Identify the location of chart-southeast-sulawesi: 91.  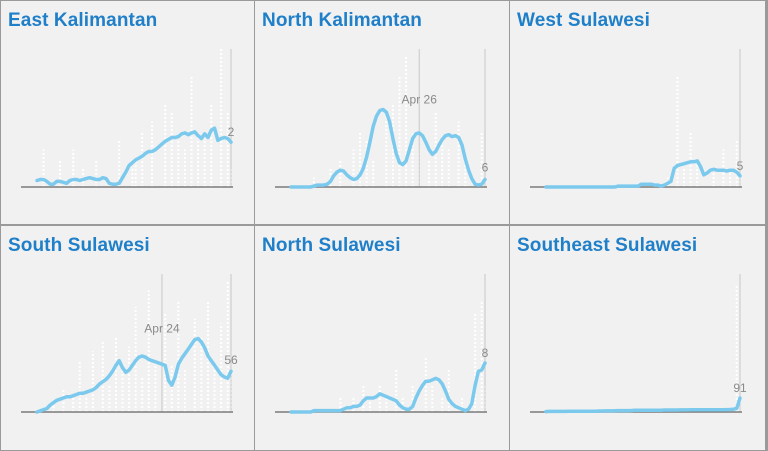
(638, 344).